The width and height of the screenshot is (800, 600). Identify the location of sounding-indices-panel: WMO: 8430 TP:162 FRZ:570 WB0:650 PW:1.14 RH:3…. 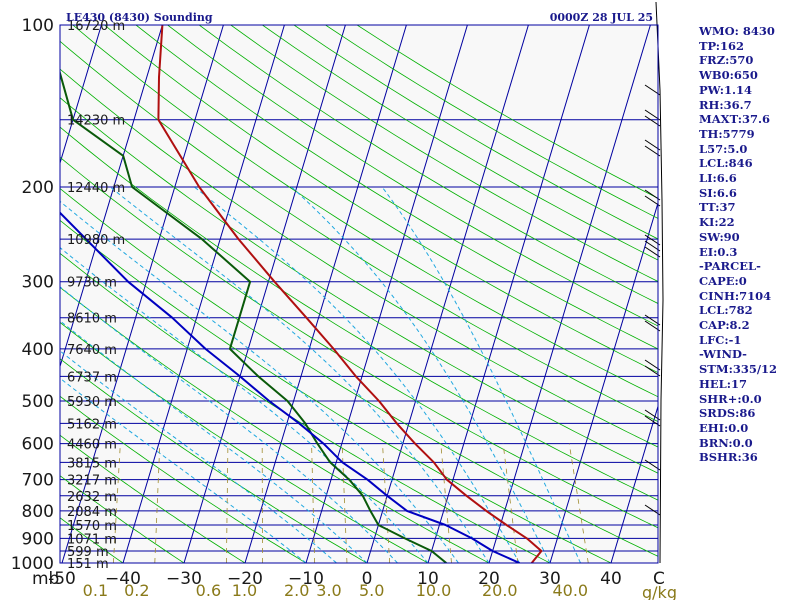
(749, 244).